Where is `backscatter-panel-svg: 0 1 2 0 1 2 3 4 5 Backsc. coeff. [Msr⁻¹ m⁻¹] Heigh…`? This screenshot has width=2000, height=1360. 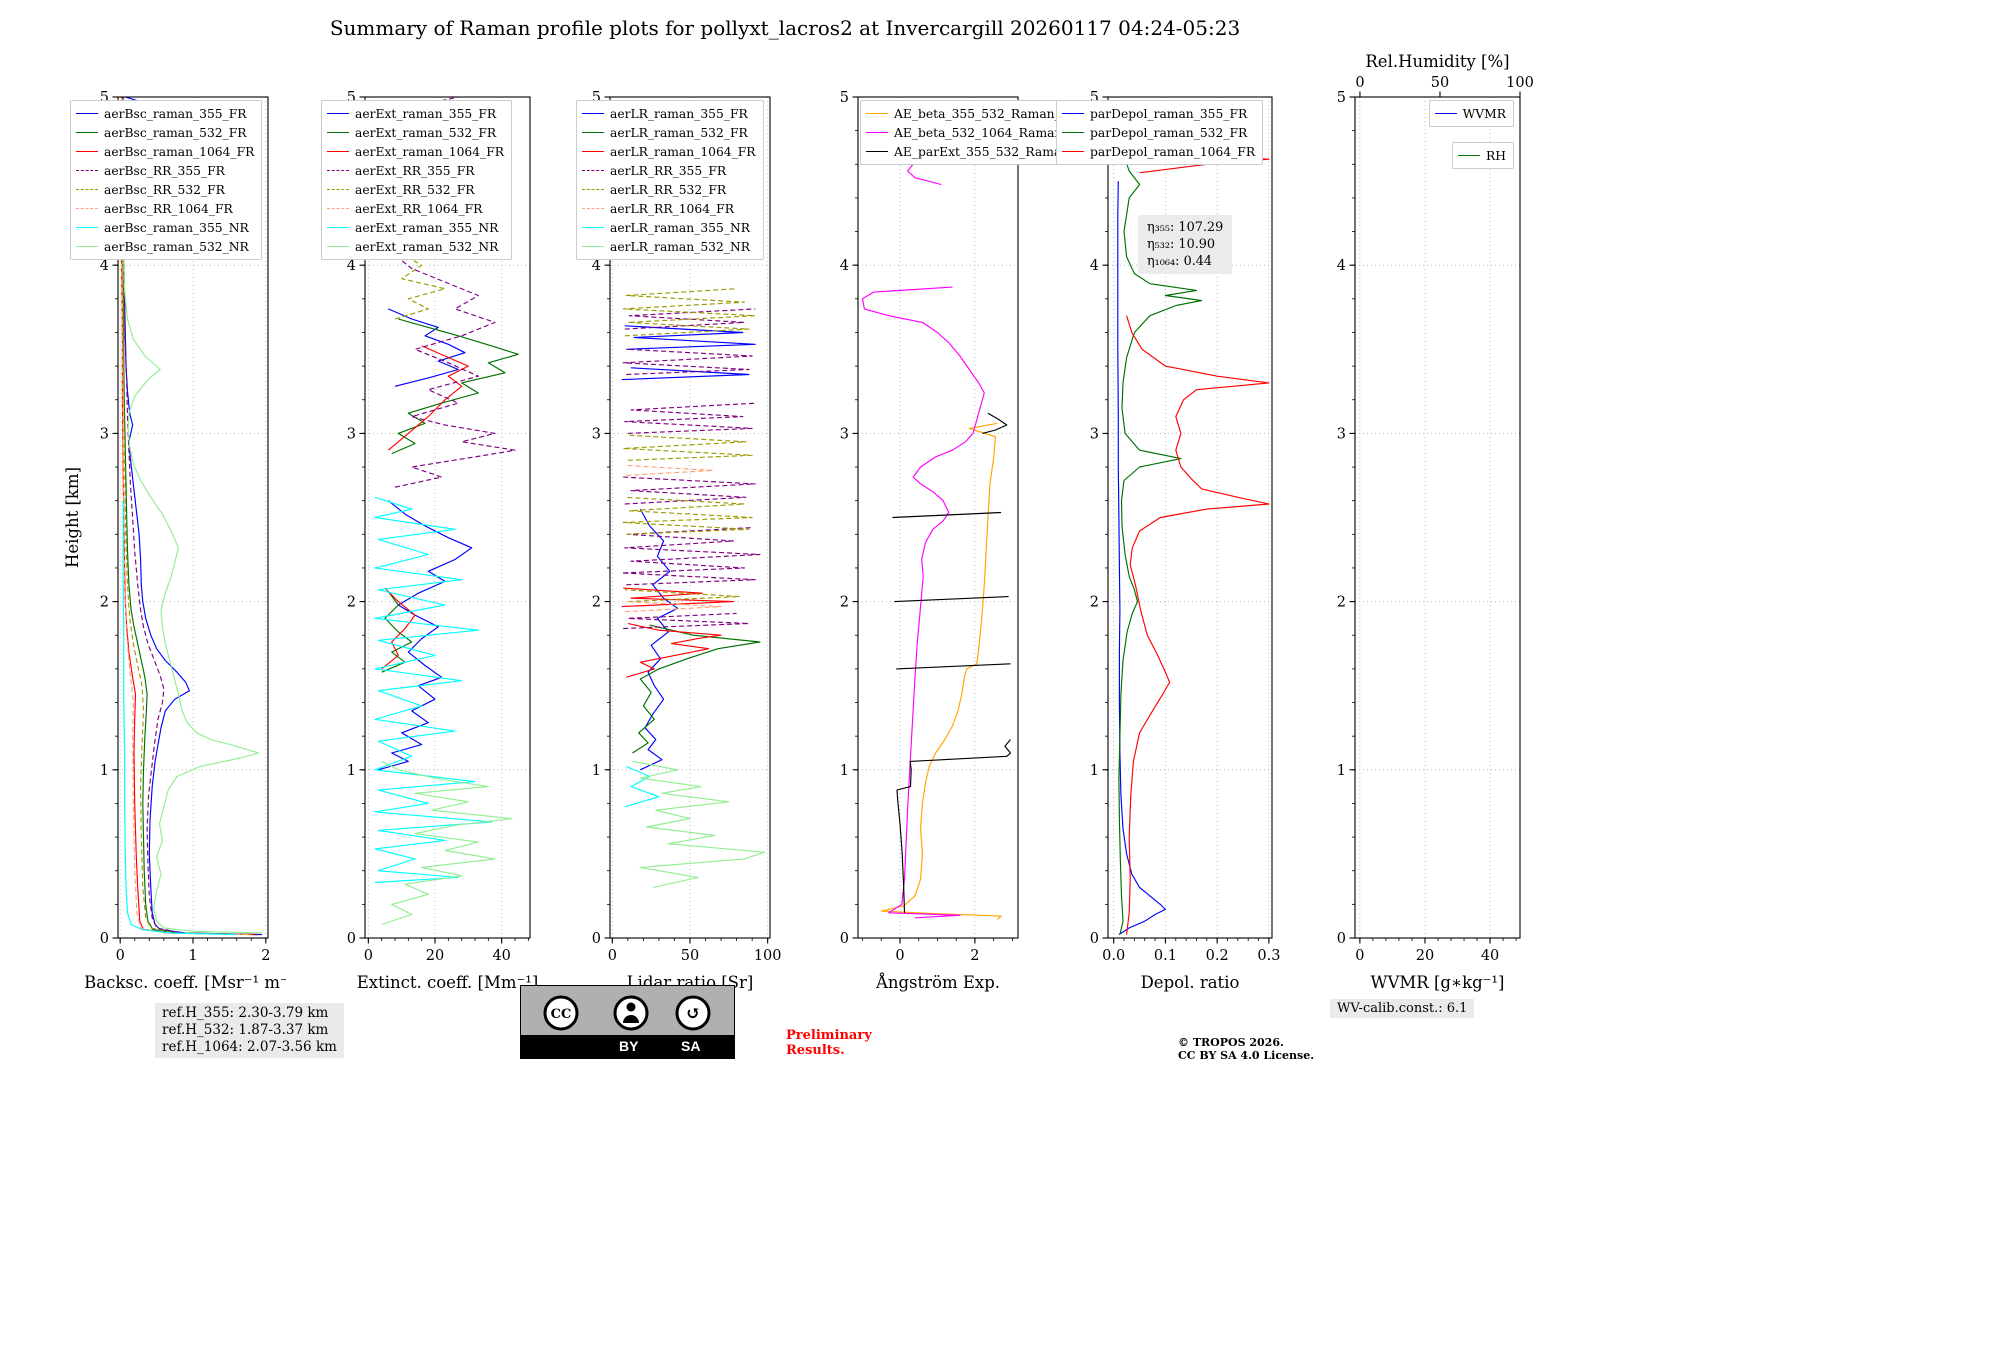 backscatter-panel-svg: 0 1 2 0 1 2 3 4 5 Backsc. coeff. [Msr⁻¹ m⁻¹] Heigh… is located at coordinates (174, 541).